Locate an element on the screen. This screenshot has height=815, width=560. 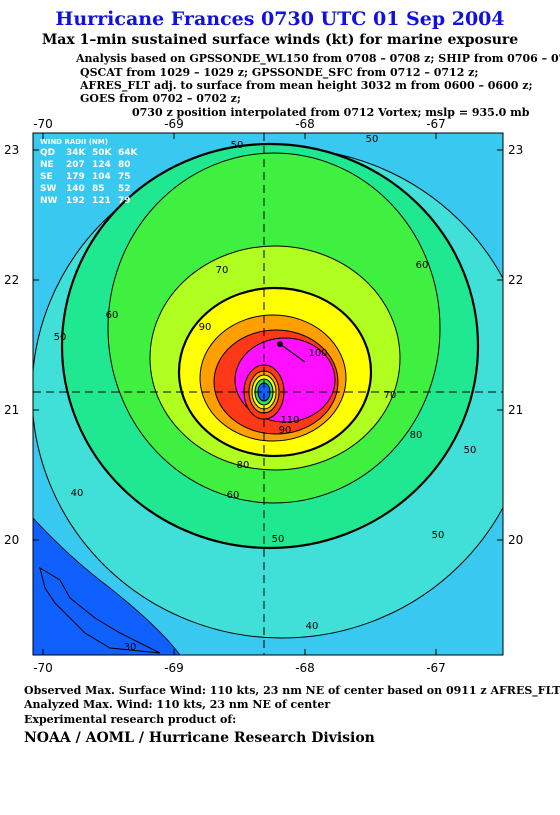
wind-radii-cell: NW is located at coordinates (49, 201).